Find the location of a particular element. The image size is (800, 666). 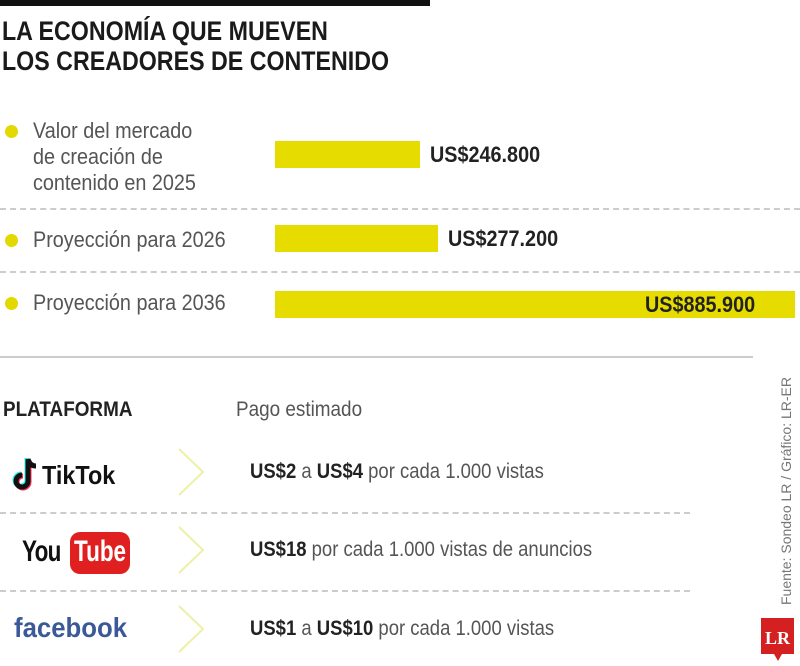

category-label-line: Valor del mercado is located at coordinates (113, 130).